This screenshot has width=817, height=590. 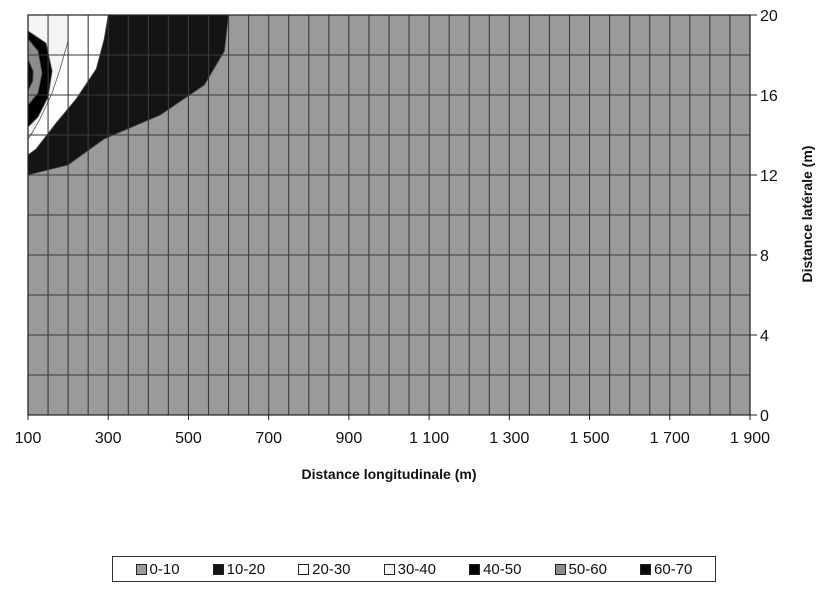 I want to click on legend-label: 40-50, so click(x=502, y=569).